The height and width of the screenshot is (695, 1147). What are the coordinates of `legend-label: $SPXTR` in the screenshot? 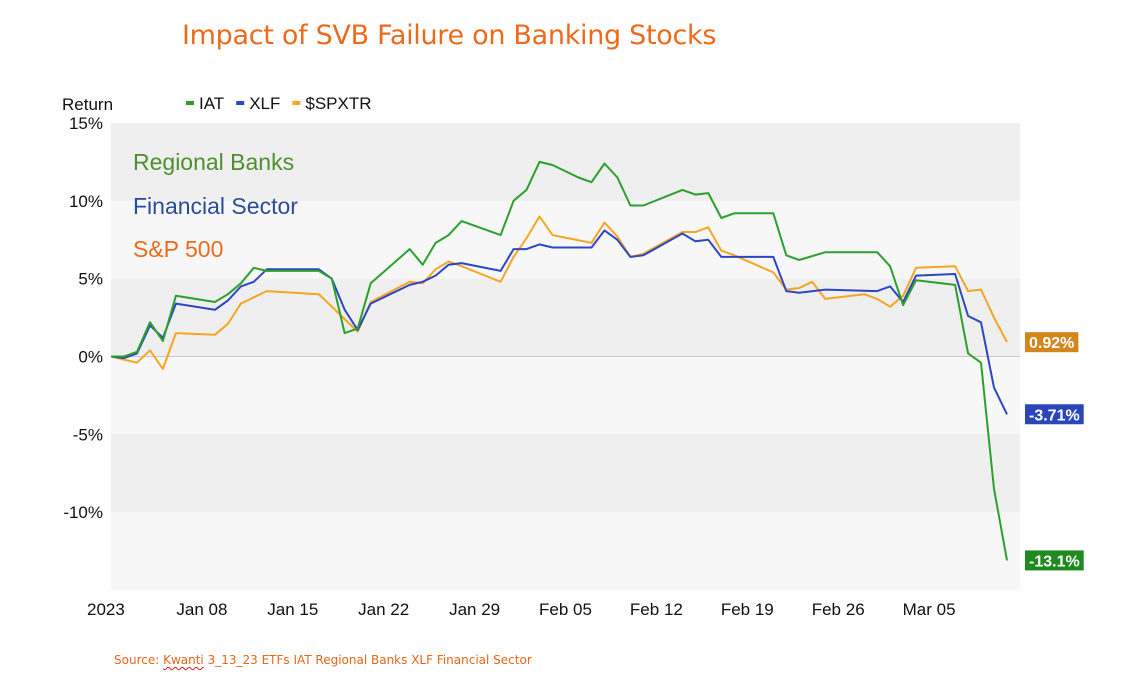 It's located at (338, 103).